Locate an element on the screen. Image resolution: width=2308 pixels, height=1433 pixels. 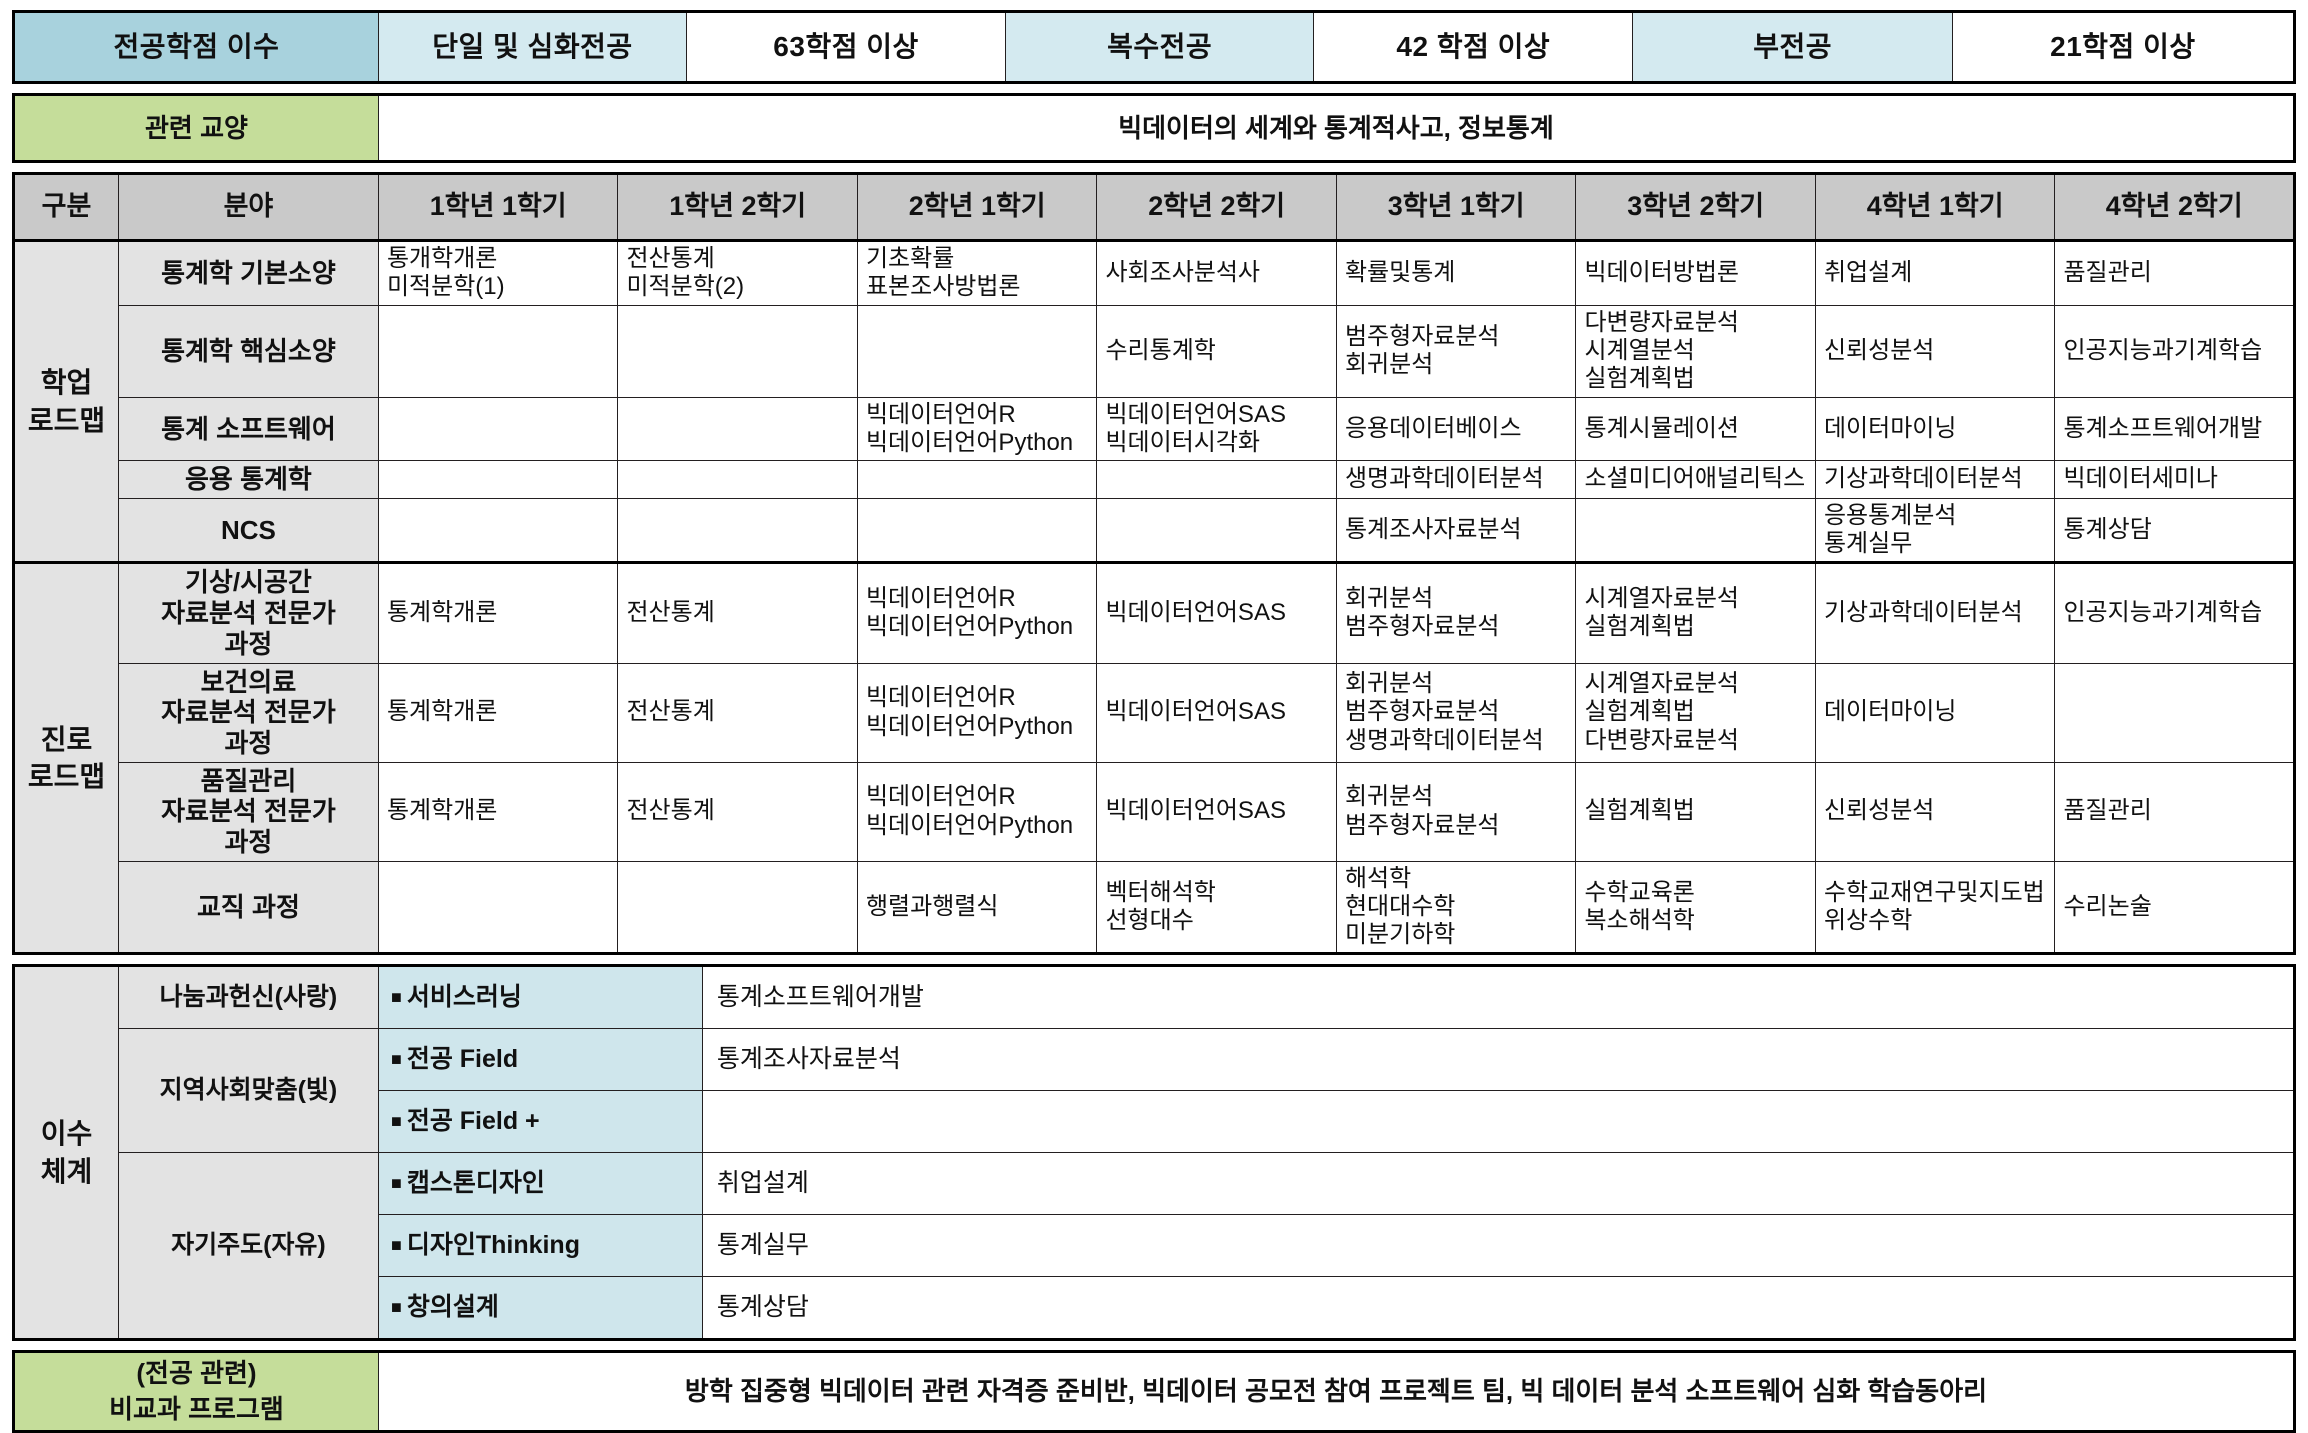
system-row: 자기주도(자유) ■ 캡스톤디자인 취업설계 is located at coordinates (1155, 1246).